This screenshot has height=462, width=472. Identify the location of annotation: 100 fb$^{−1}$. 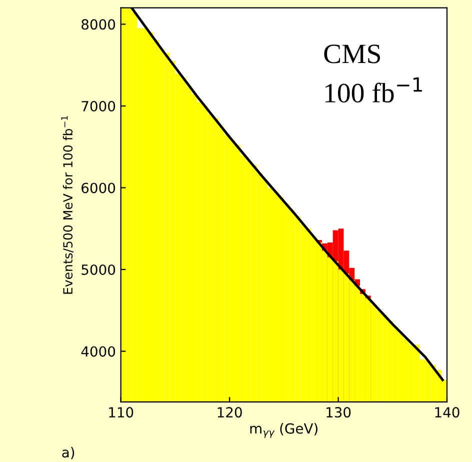
(373, 90).